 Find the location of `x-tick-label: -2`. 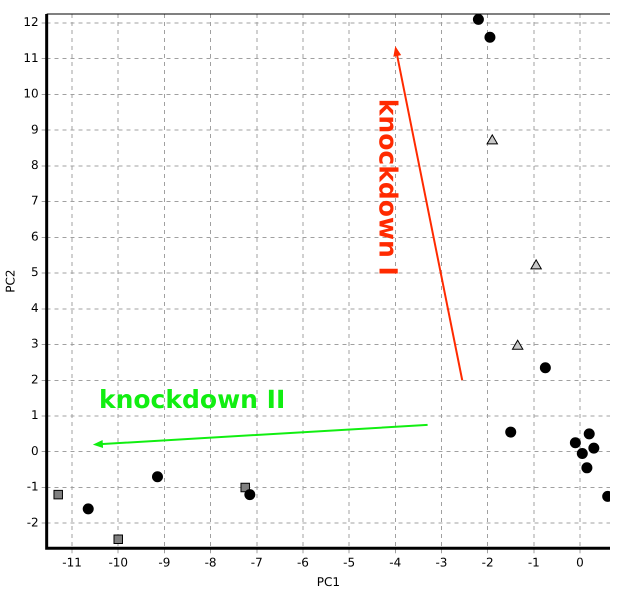

x-tick-label: -2 is located at coordinates (488, 563).